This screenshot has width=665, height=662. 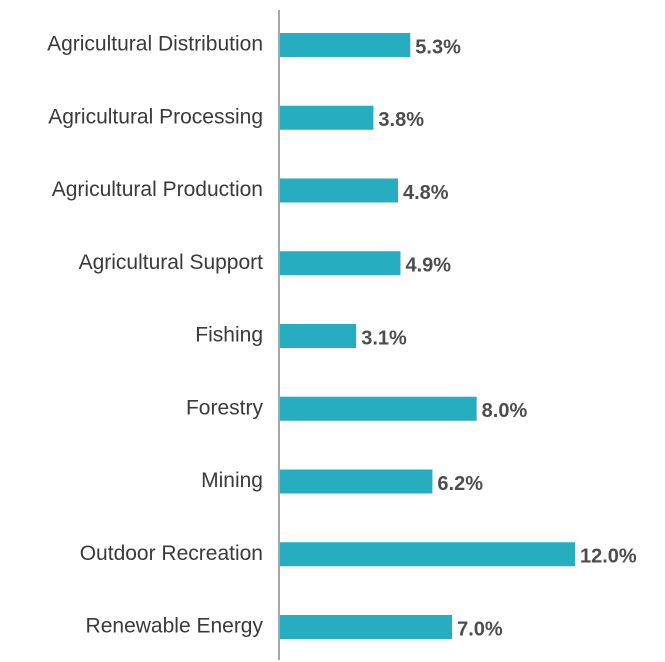 I want to click on category-label: Renewable Energy, so click(x=175, y=626).